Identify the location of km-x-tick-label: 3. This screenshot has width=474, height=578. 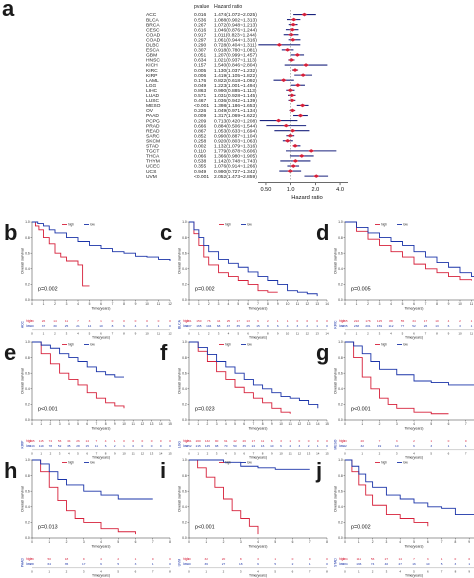
(219, 304).